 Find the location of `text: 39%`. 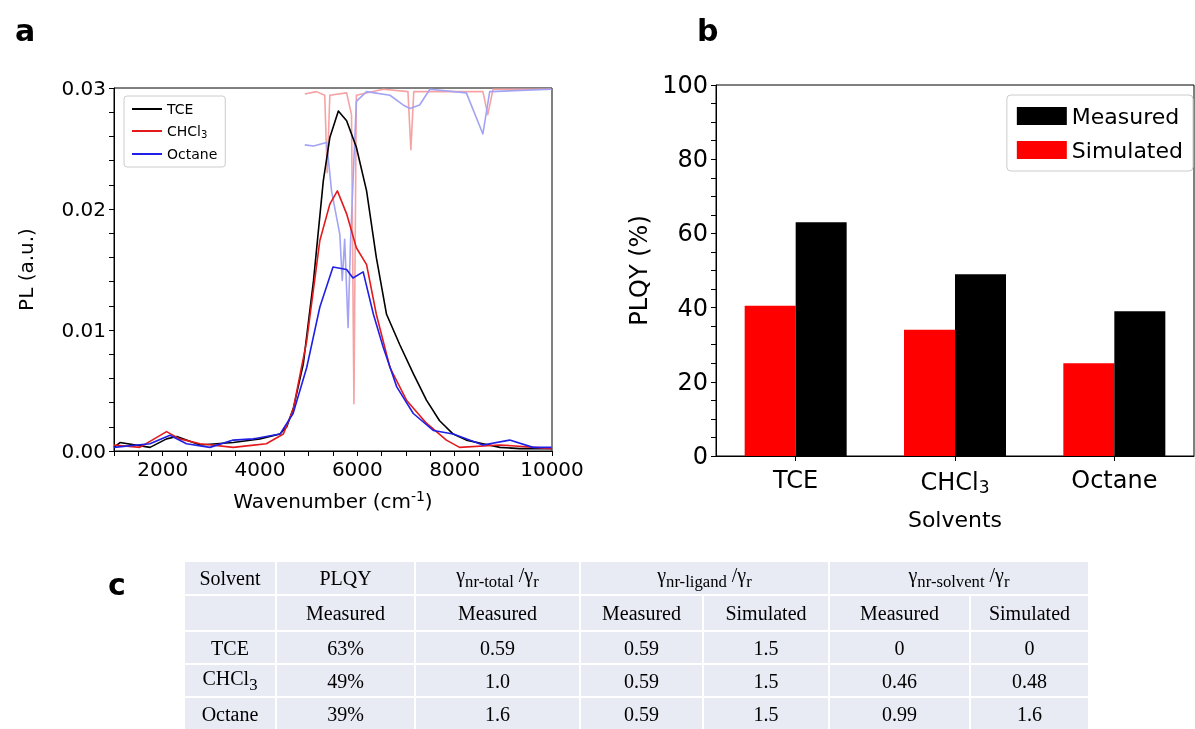

text: 39% is located at coordinates (345, 713).